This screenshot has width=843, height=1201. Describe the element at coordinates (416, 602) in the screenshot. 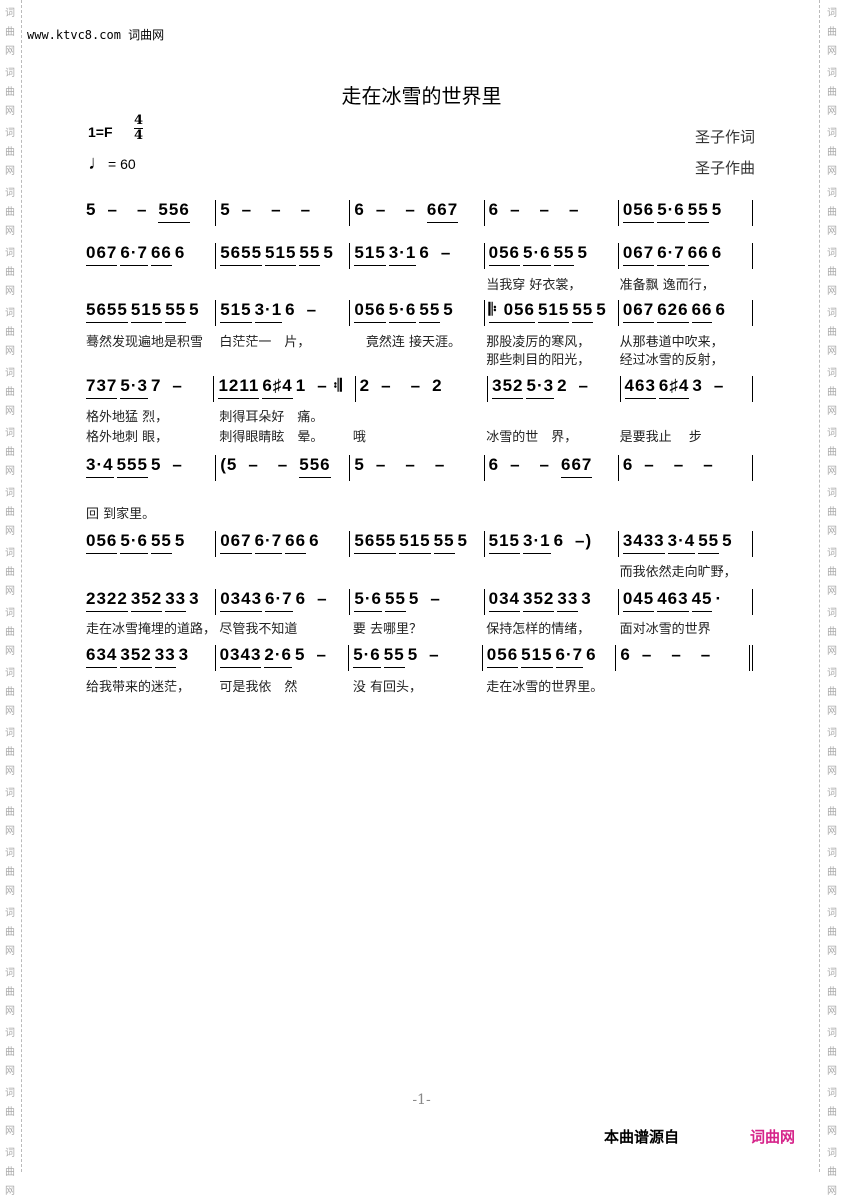

I see `measure: 5·6 55 5–` at that location.